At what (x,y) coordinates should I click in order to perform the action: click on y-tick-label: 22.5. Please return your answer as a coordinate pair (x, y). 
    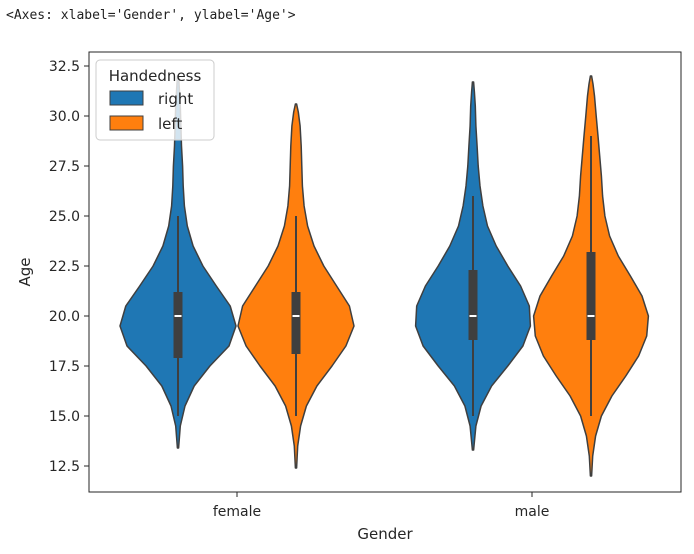
    Looking at the image, I should click on (64, 267).